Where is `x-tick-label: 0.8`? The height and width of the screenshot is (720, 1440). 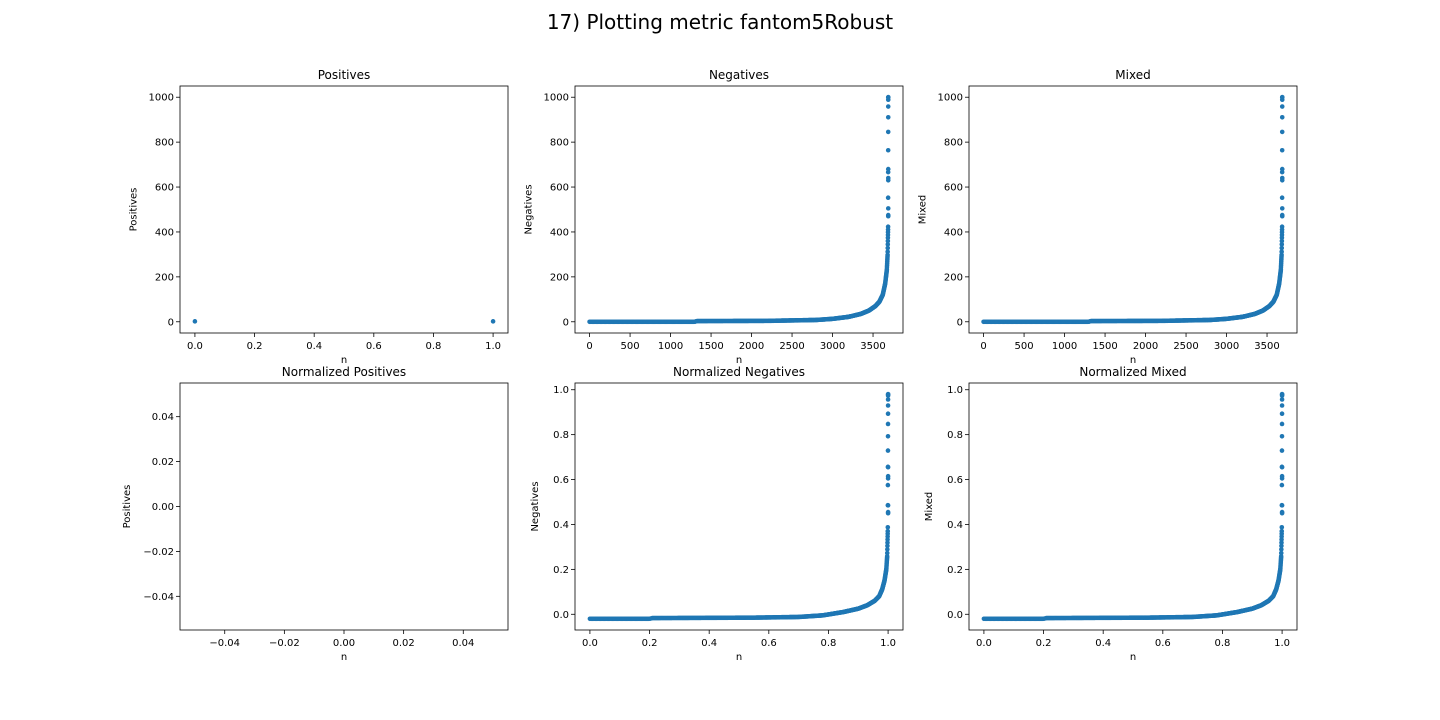 x-tick-label: 0.8 is located at coordinates (434, 346).